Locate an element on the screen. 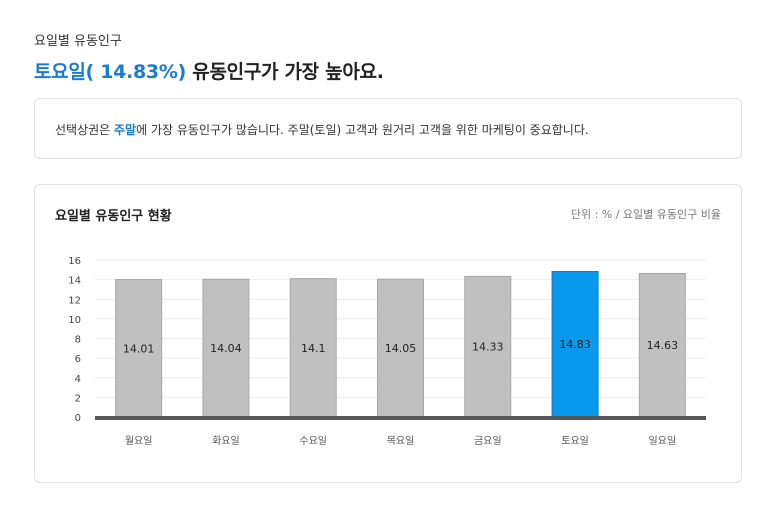 The image size is (781, 522). y-tick-label: 12 is located at coordinates (74, 300).